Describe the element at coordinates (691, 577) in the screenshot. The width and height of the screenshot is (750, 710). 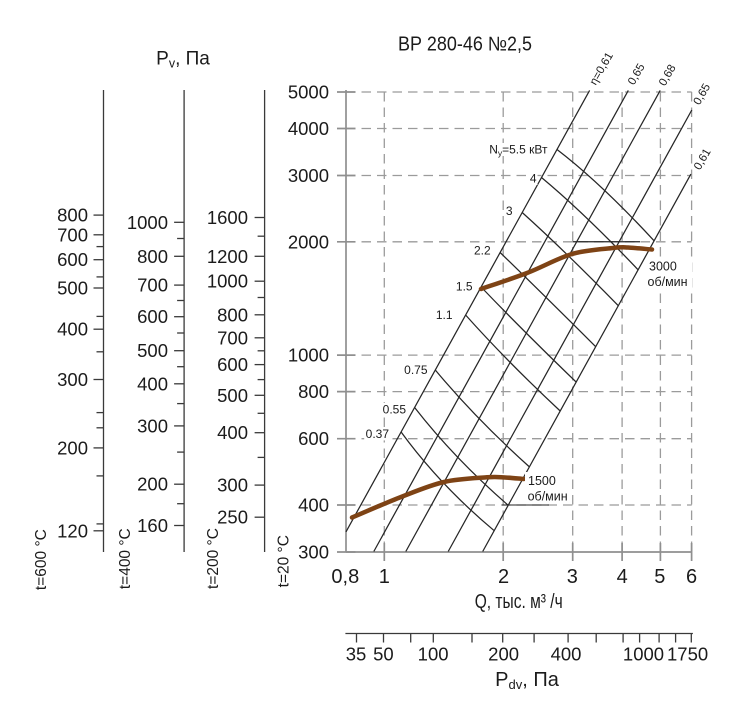
I see `svg-text: 6` at that location.